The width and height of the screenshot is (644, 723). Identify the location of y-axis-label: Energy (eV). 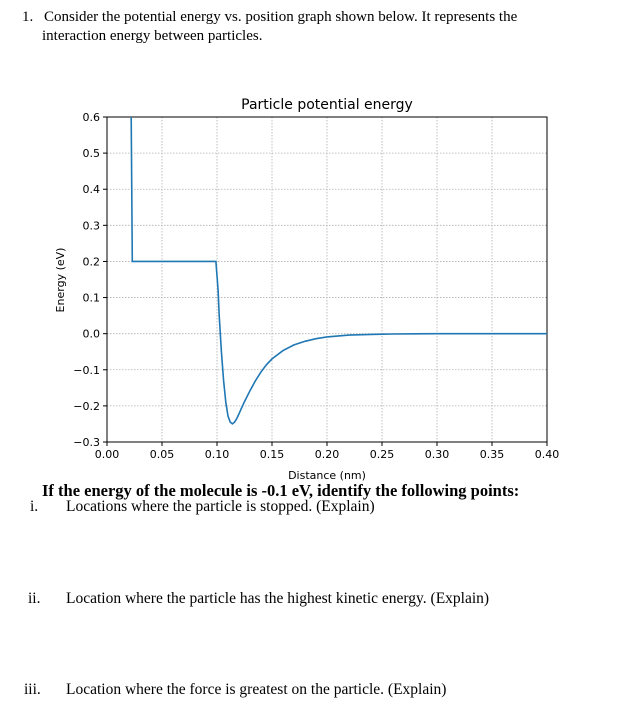
(60, 280).